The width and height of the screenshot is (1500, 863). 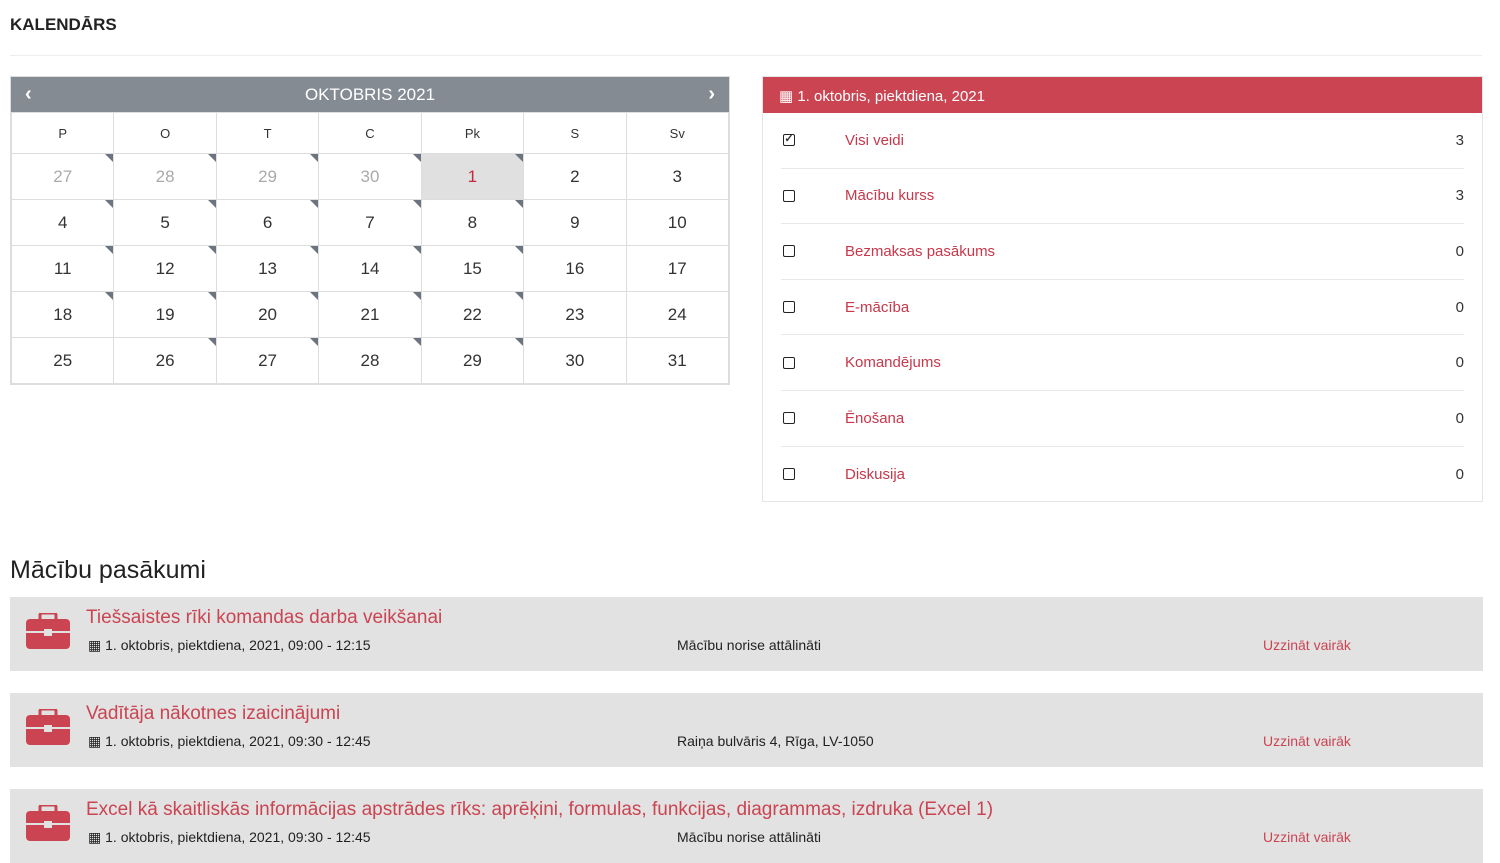 I want to click on filter-label: Komandējums, so click(x=893, y=363).